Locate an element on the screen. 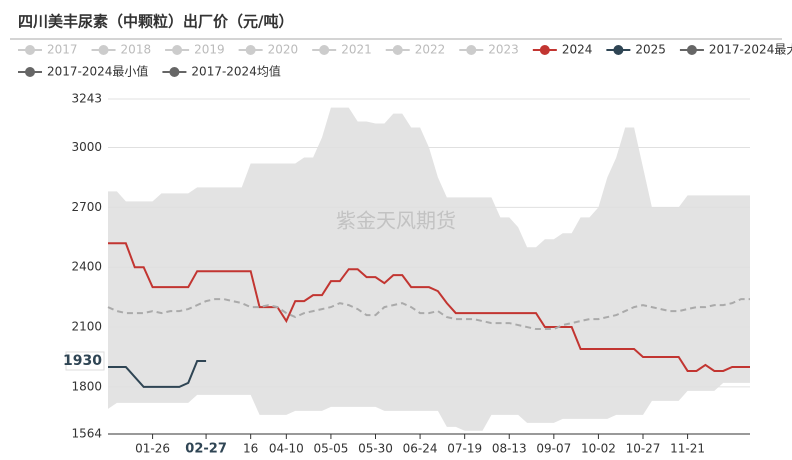 Image resolution: width=792 pixels, height=460 pixels. x-tick-label: 10-02 is located at coordinates (598, 449).